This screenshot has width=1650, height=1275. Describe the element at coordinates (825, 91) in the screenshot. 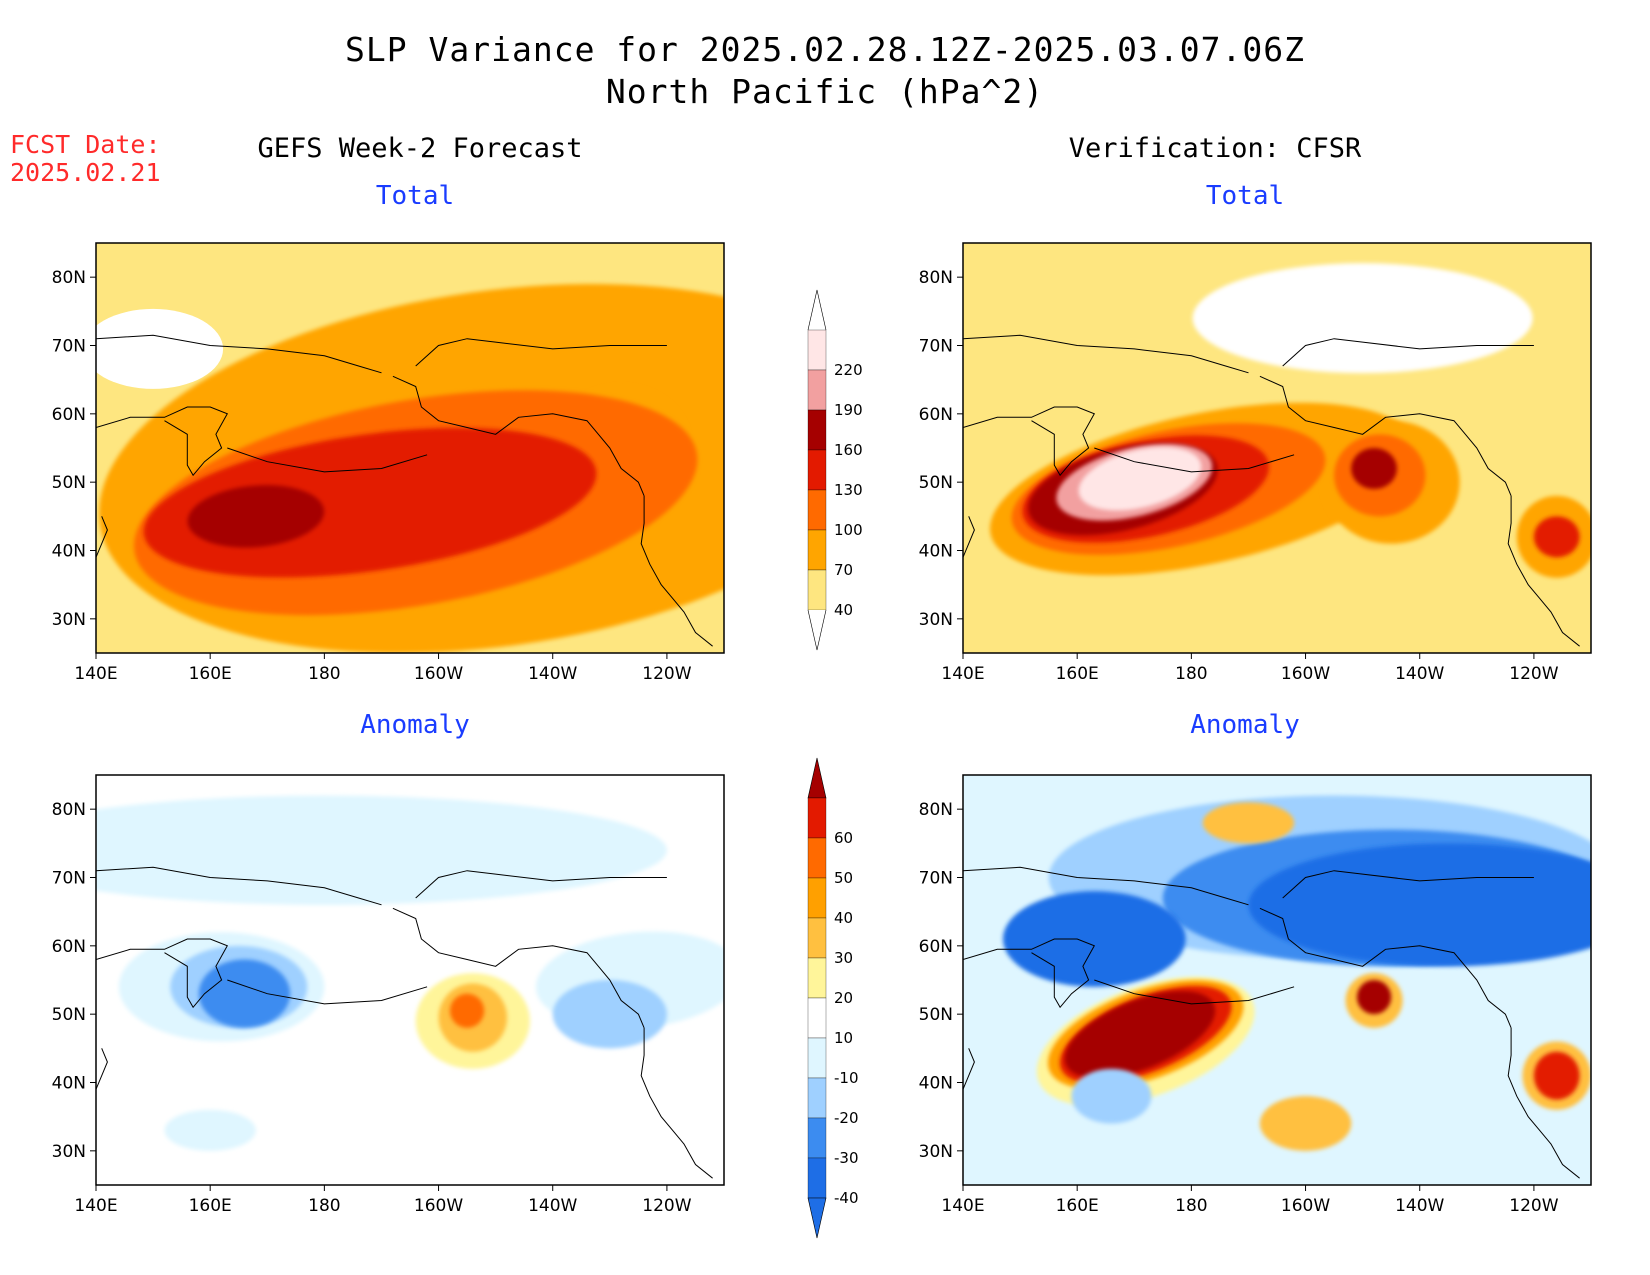

I see `figure-subtitle: North Pacific (hPa^2)` at that location.